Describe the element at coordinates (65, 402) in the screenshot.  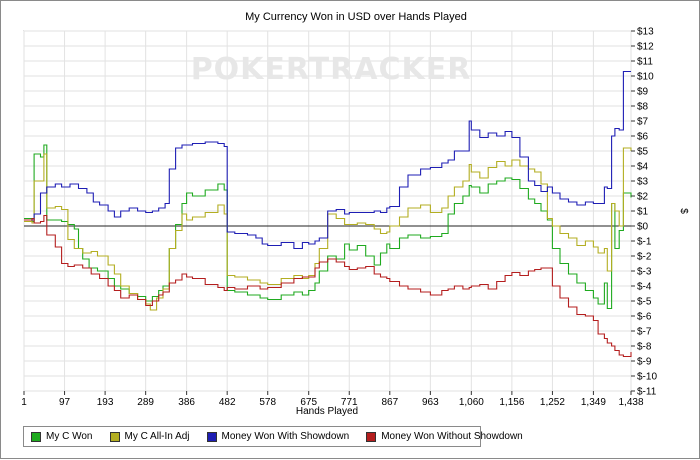
I see `x-tick-label: 97` at that location.